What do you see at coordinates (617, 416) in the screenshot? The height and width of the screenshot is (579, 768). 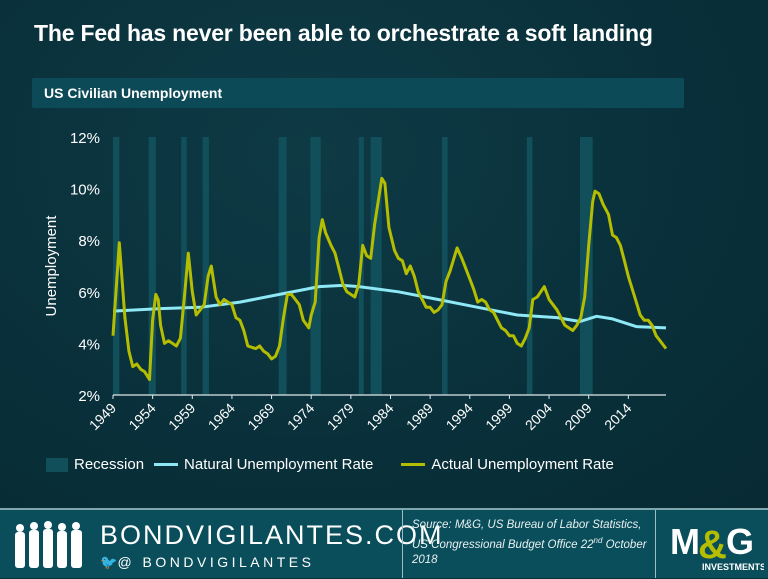 I see `x-tick-label: 2014` at bounding box center [617, 416].